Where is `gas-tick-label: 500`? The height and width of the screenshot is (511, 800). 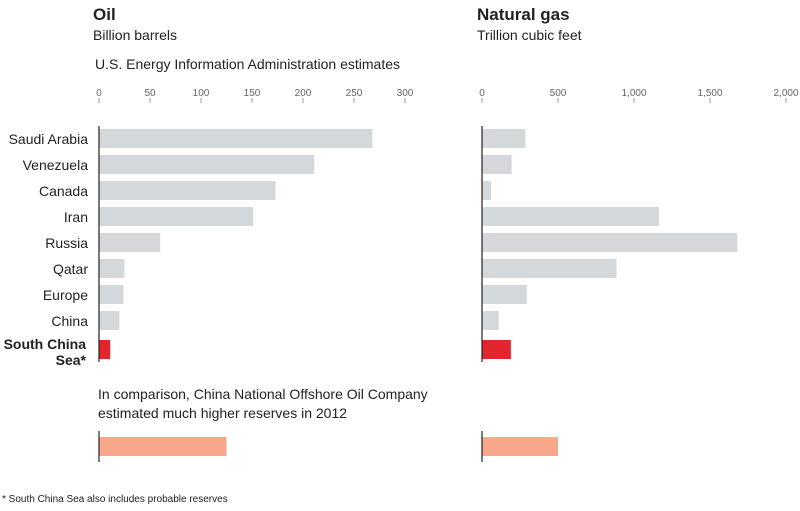 gas-tick-label: 500 is located at coordinates (558, 93).